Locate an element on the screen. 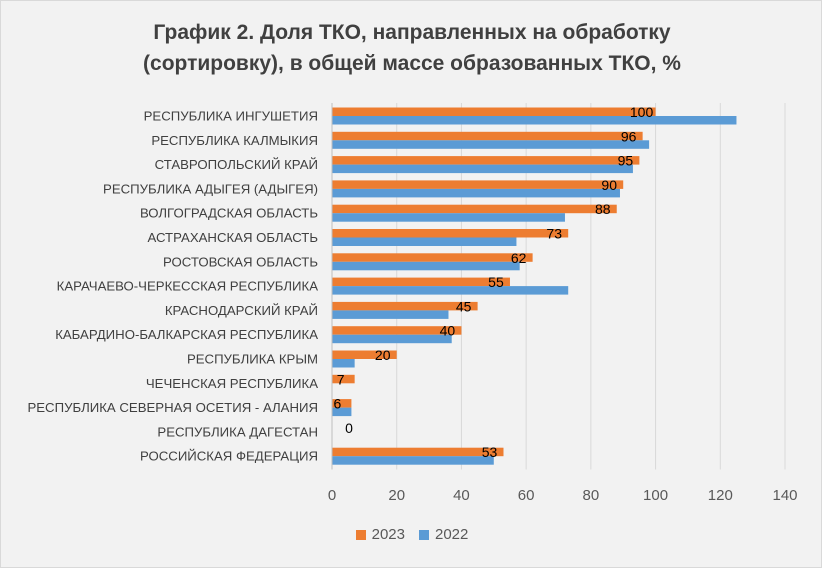 This screenshot has height=568, width=822. category-label: КРАСНОДАРСКИЙ КРАЙ is located at coordinates (241, 310).